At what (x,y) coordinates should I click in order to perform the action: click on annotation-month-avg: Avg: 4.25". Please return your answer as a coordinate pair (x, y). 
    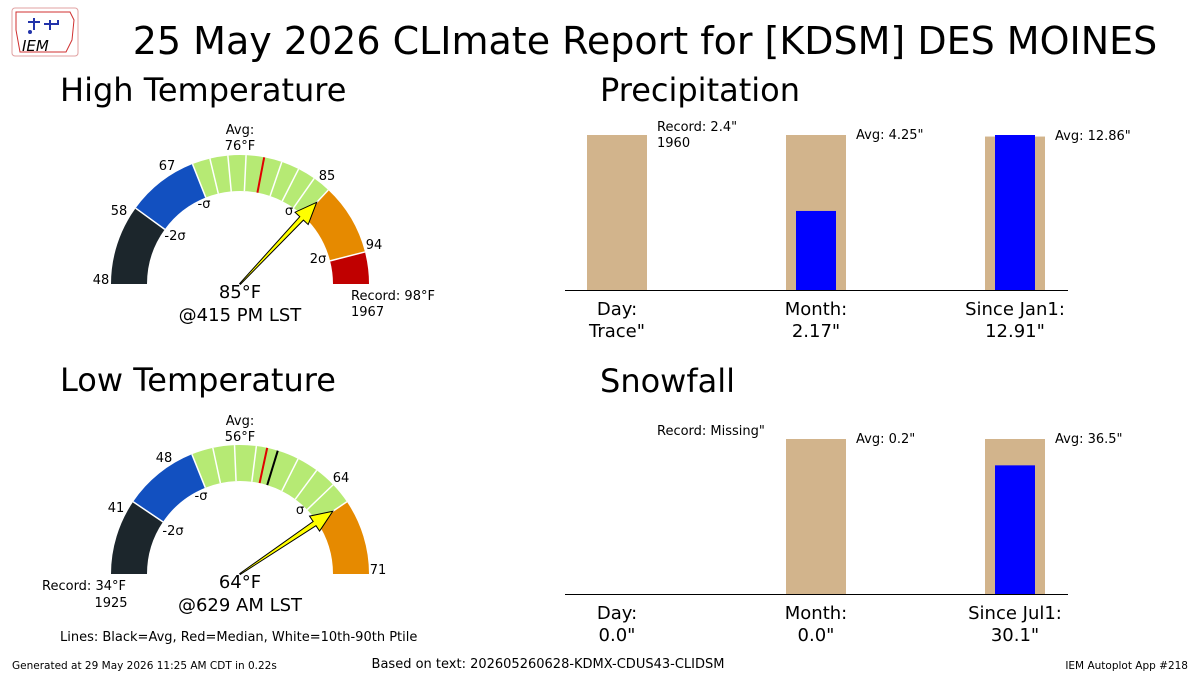
    Looking at the image, I should click on (890, 135).